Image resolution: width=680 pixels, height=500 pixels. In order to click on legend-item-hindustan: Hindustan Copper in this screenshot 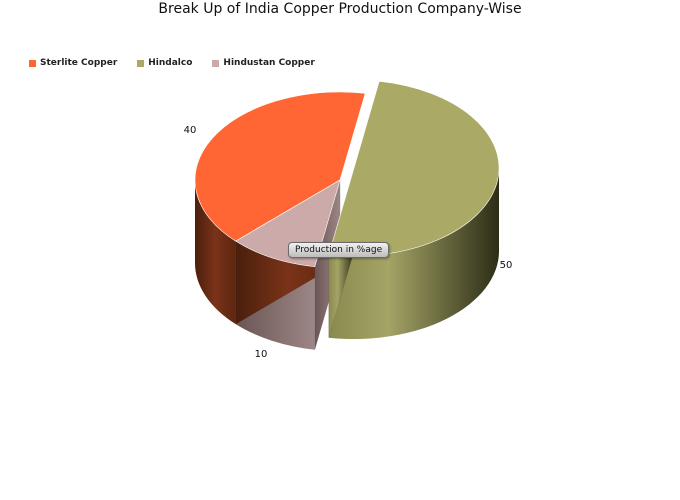, I will do `click(263, 63)`.